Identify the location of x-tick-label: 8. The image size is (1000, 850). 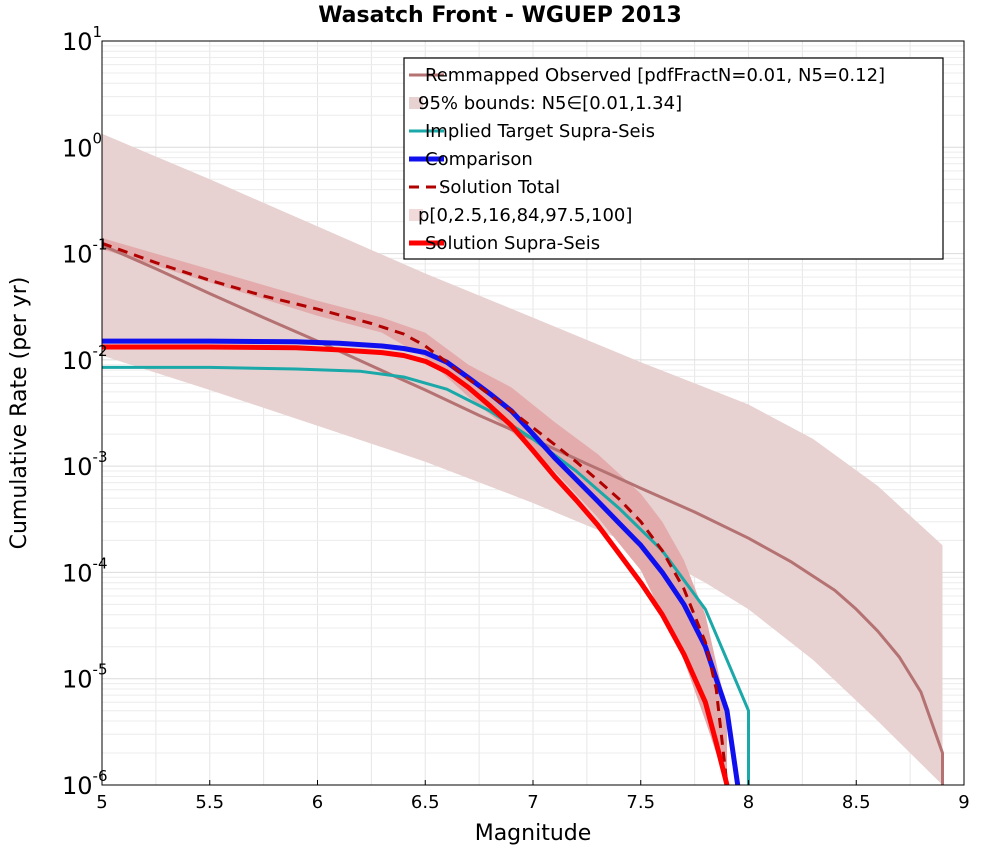
(748, 802).